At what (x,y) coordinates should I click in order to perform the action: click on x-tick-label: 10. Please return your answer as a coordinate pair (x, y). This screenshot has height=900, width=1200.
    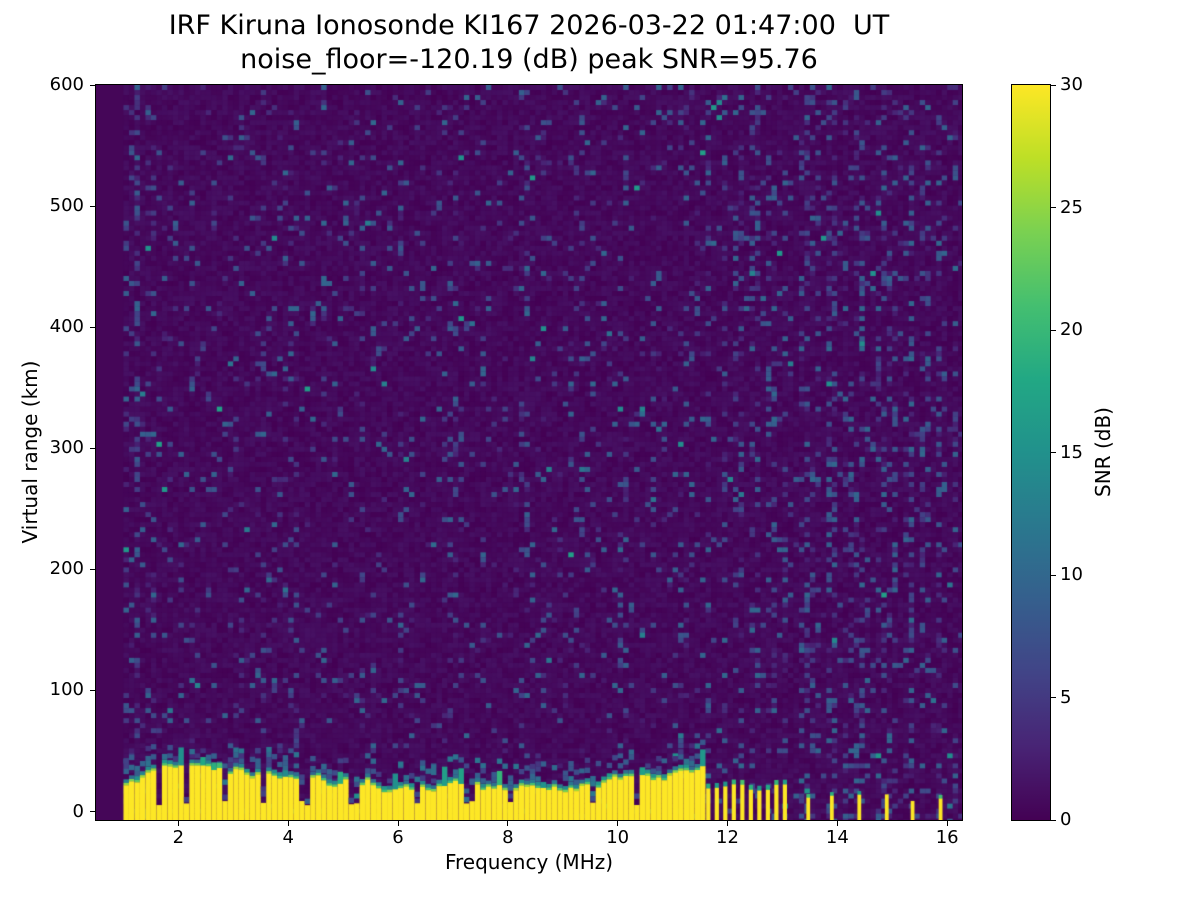
    Looking at the image, I should click on (618, 837).